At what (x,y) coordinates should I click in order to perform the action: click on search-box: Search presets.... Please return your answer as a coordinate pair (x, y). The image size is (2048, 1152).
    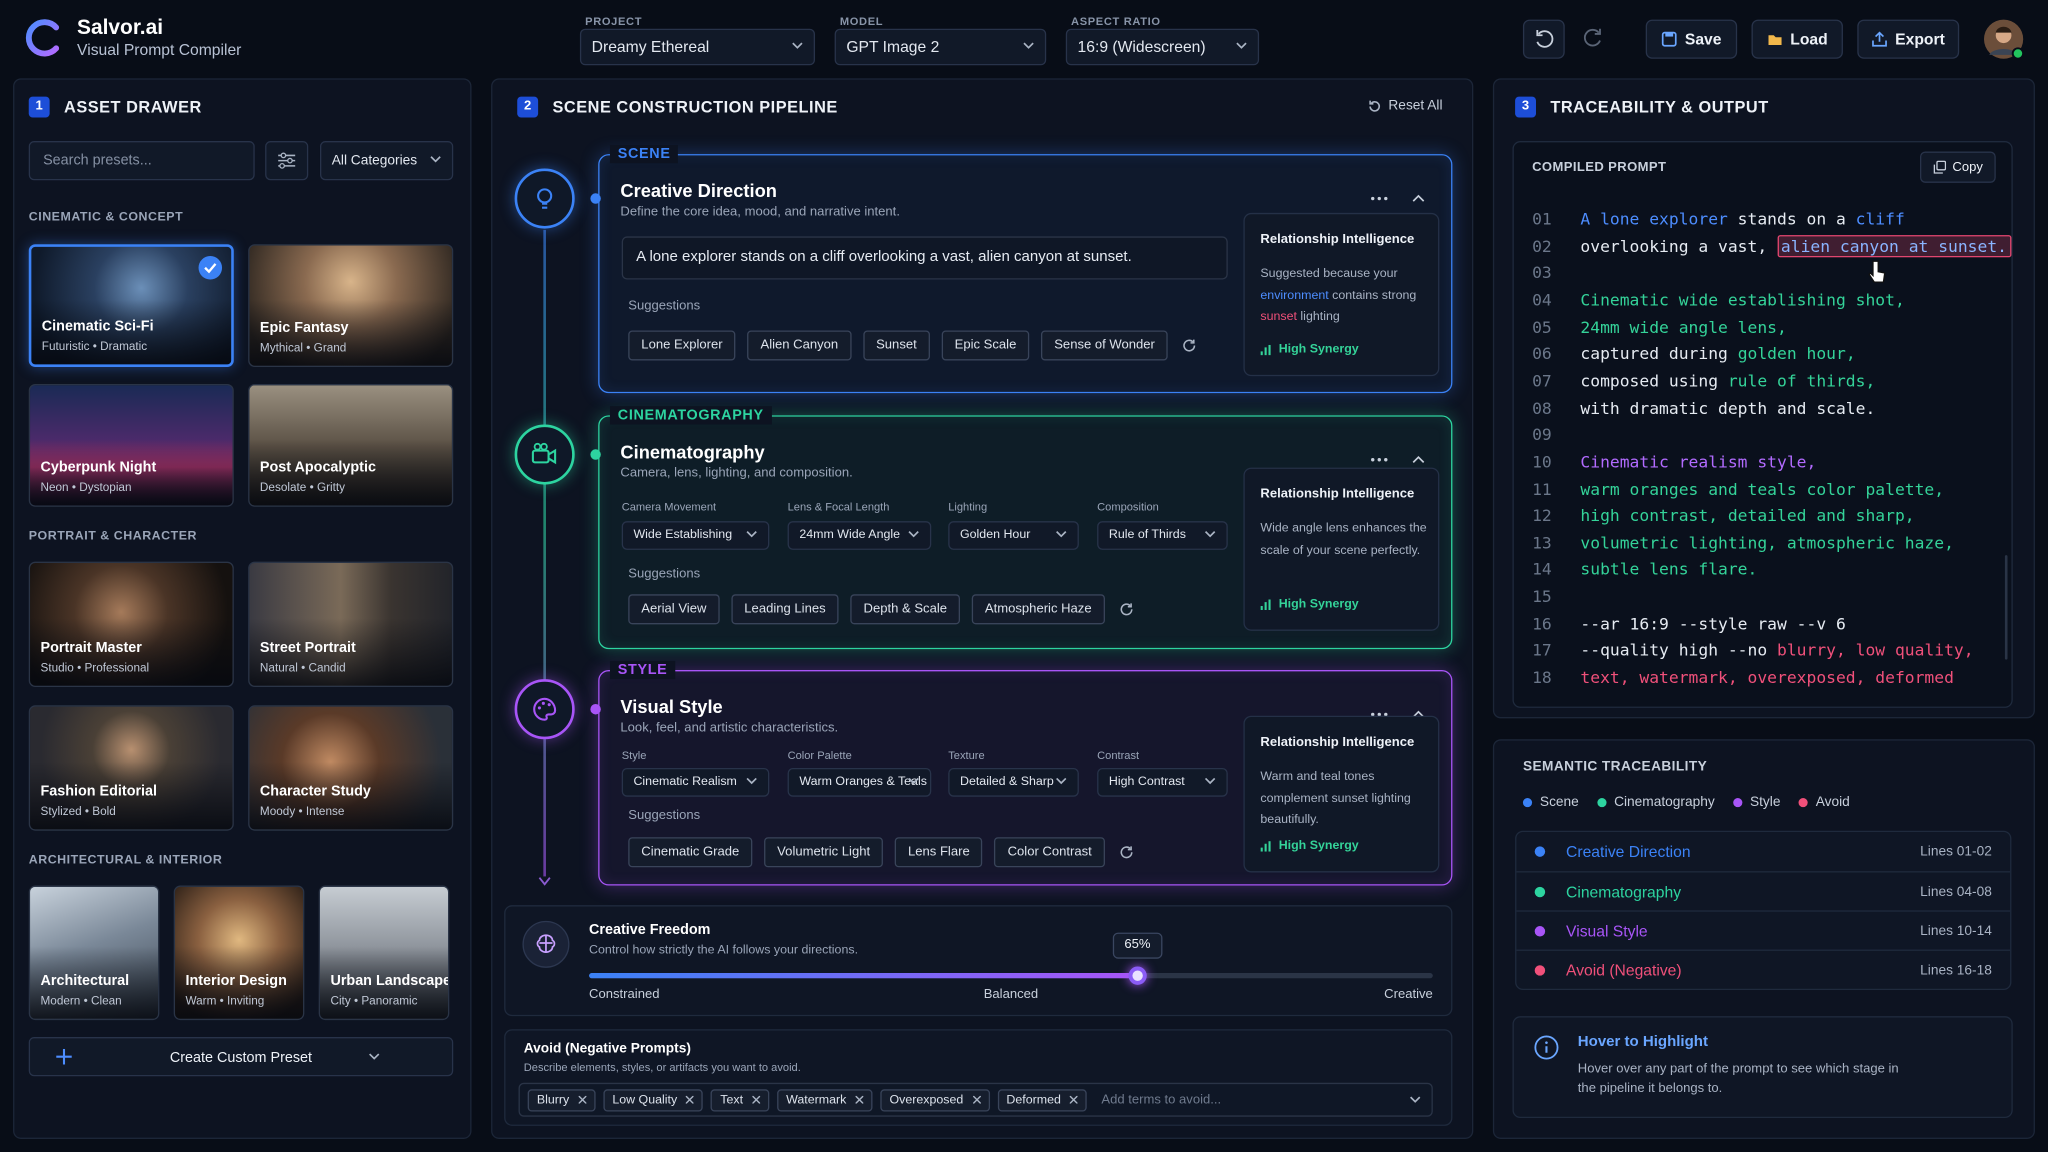
    Looking at the image, I should click on (141, 161).